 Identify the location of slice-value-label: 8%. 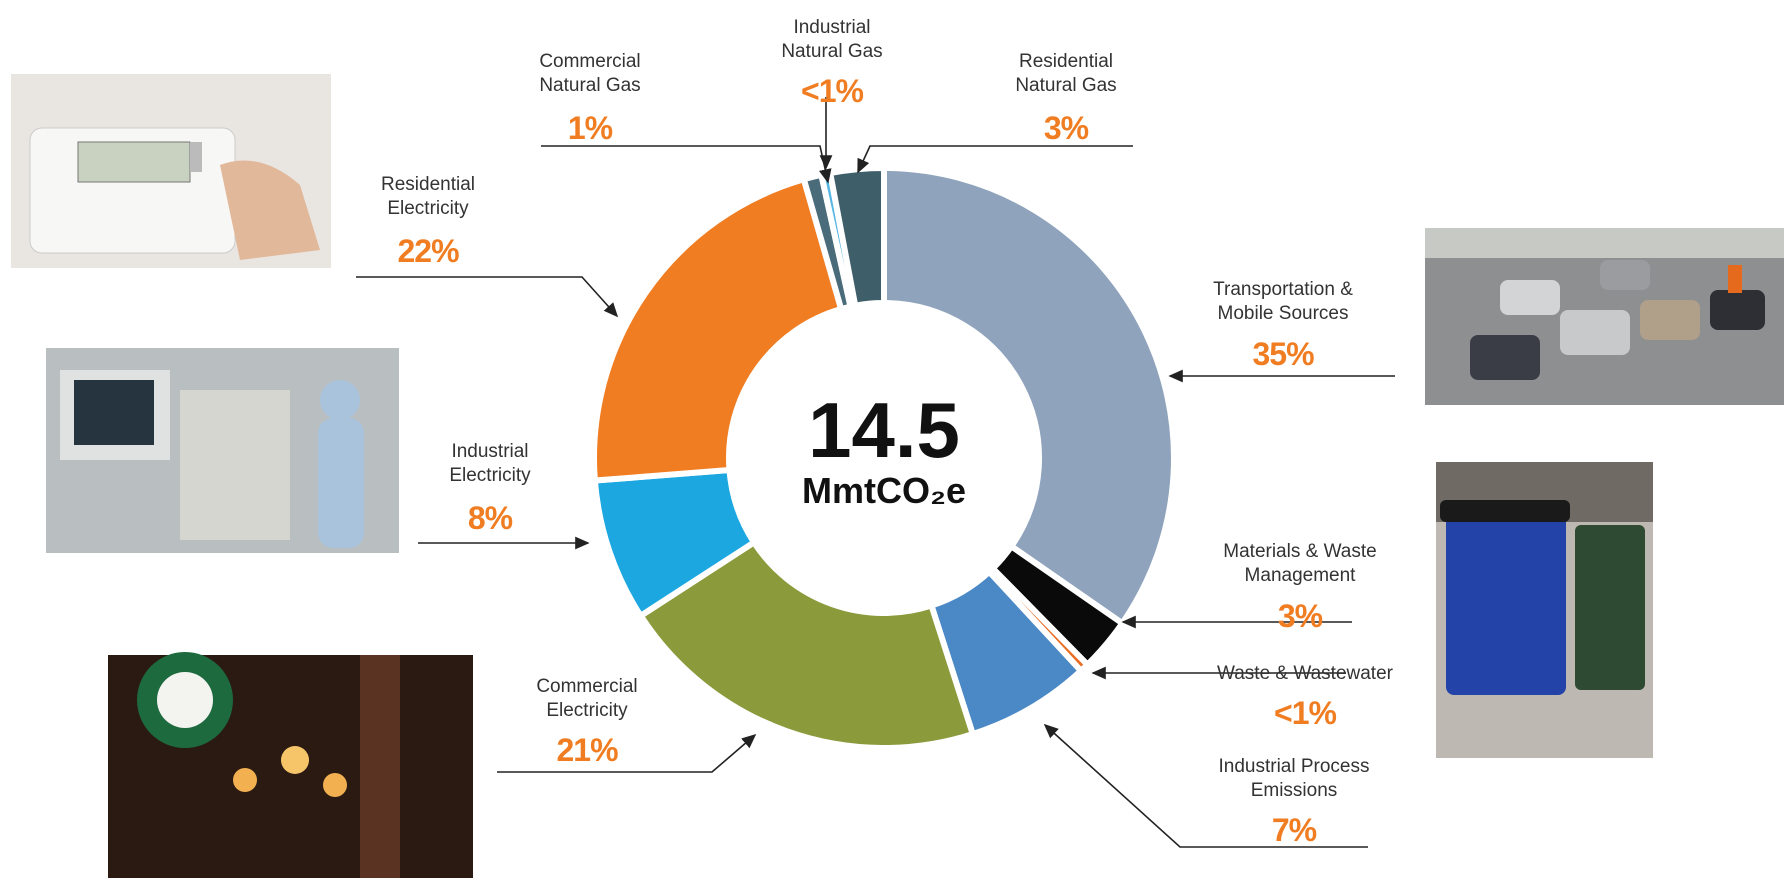
(490, 518).